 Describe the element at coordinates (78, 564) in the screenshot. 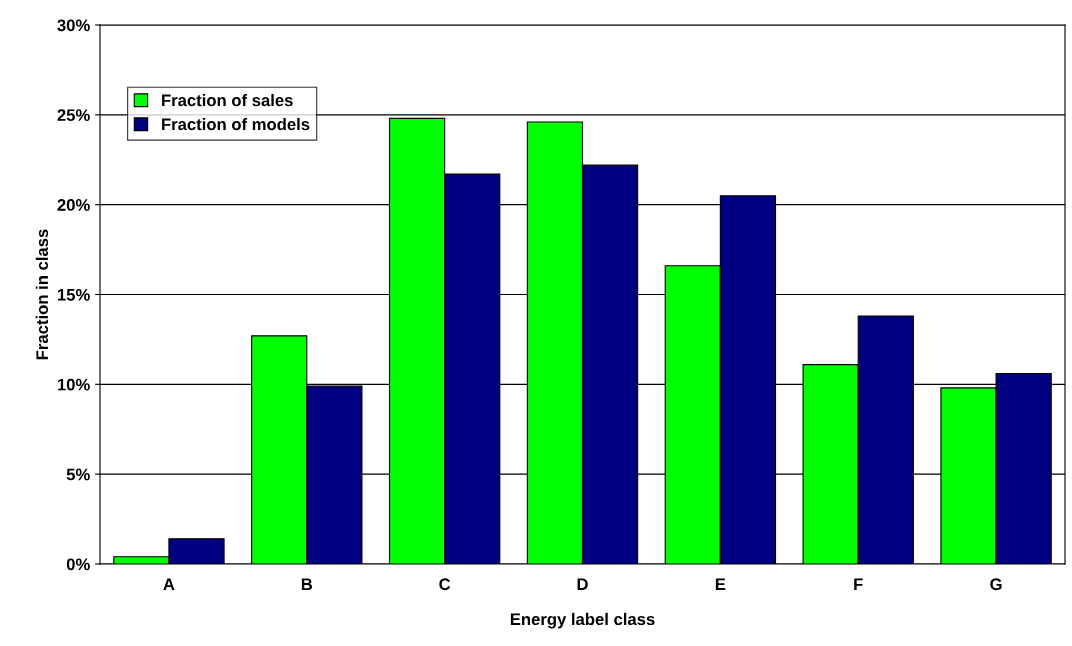

I see `y-tick-label: 0%` at that location.